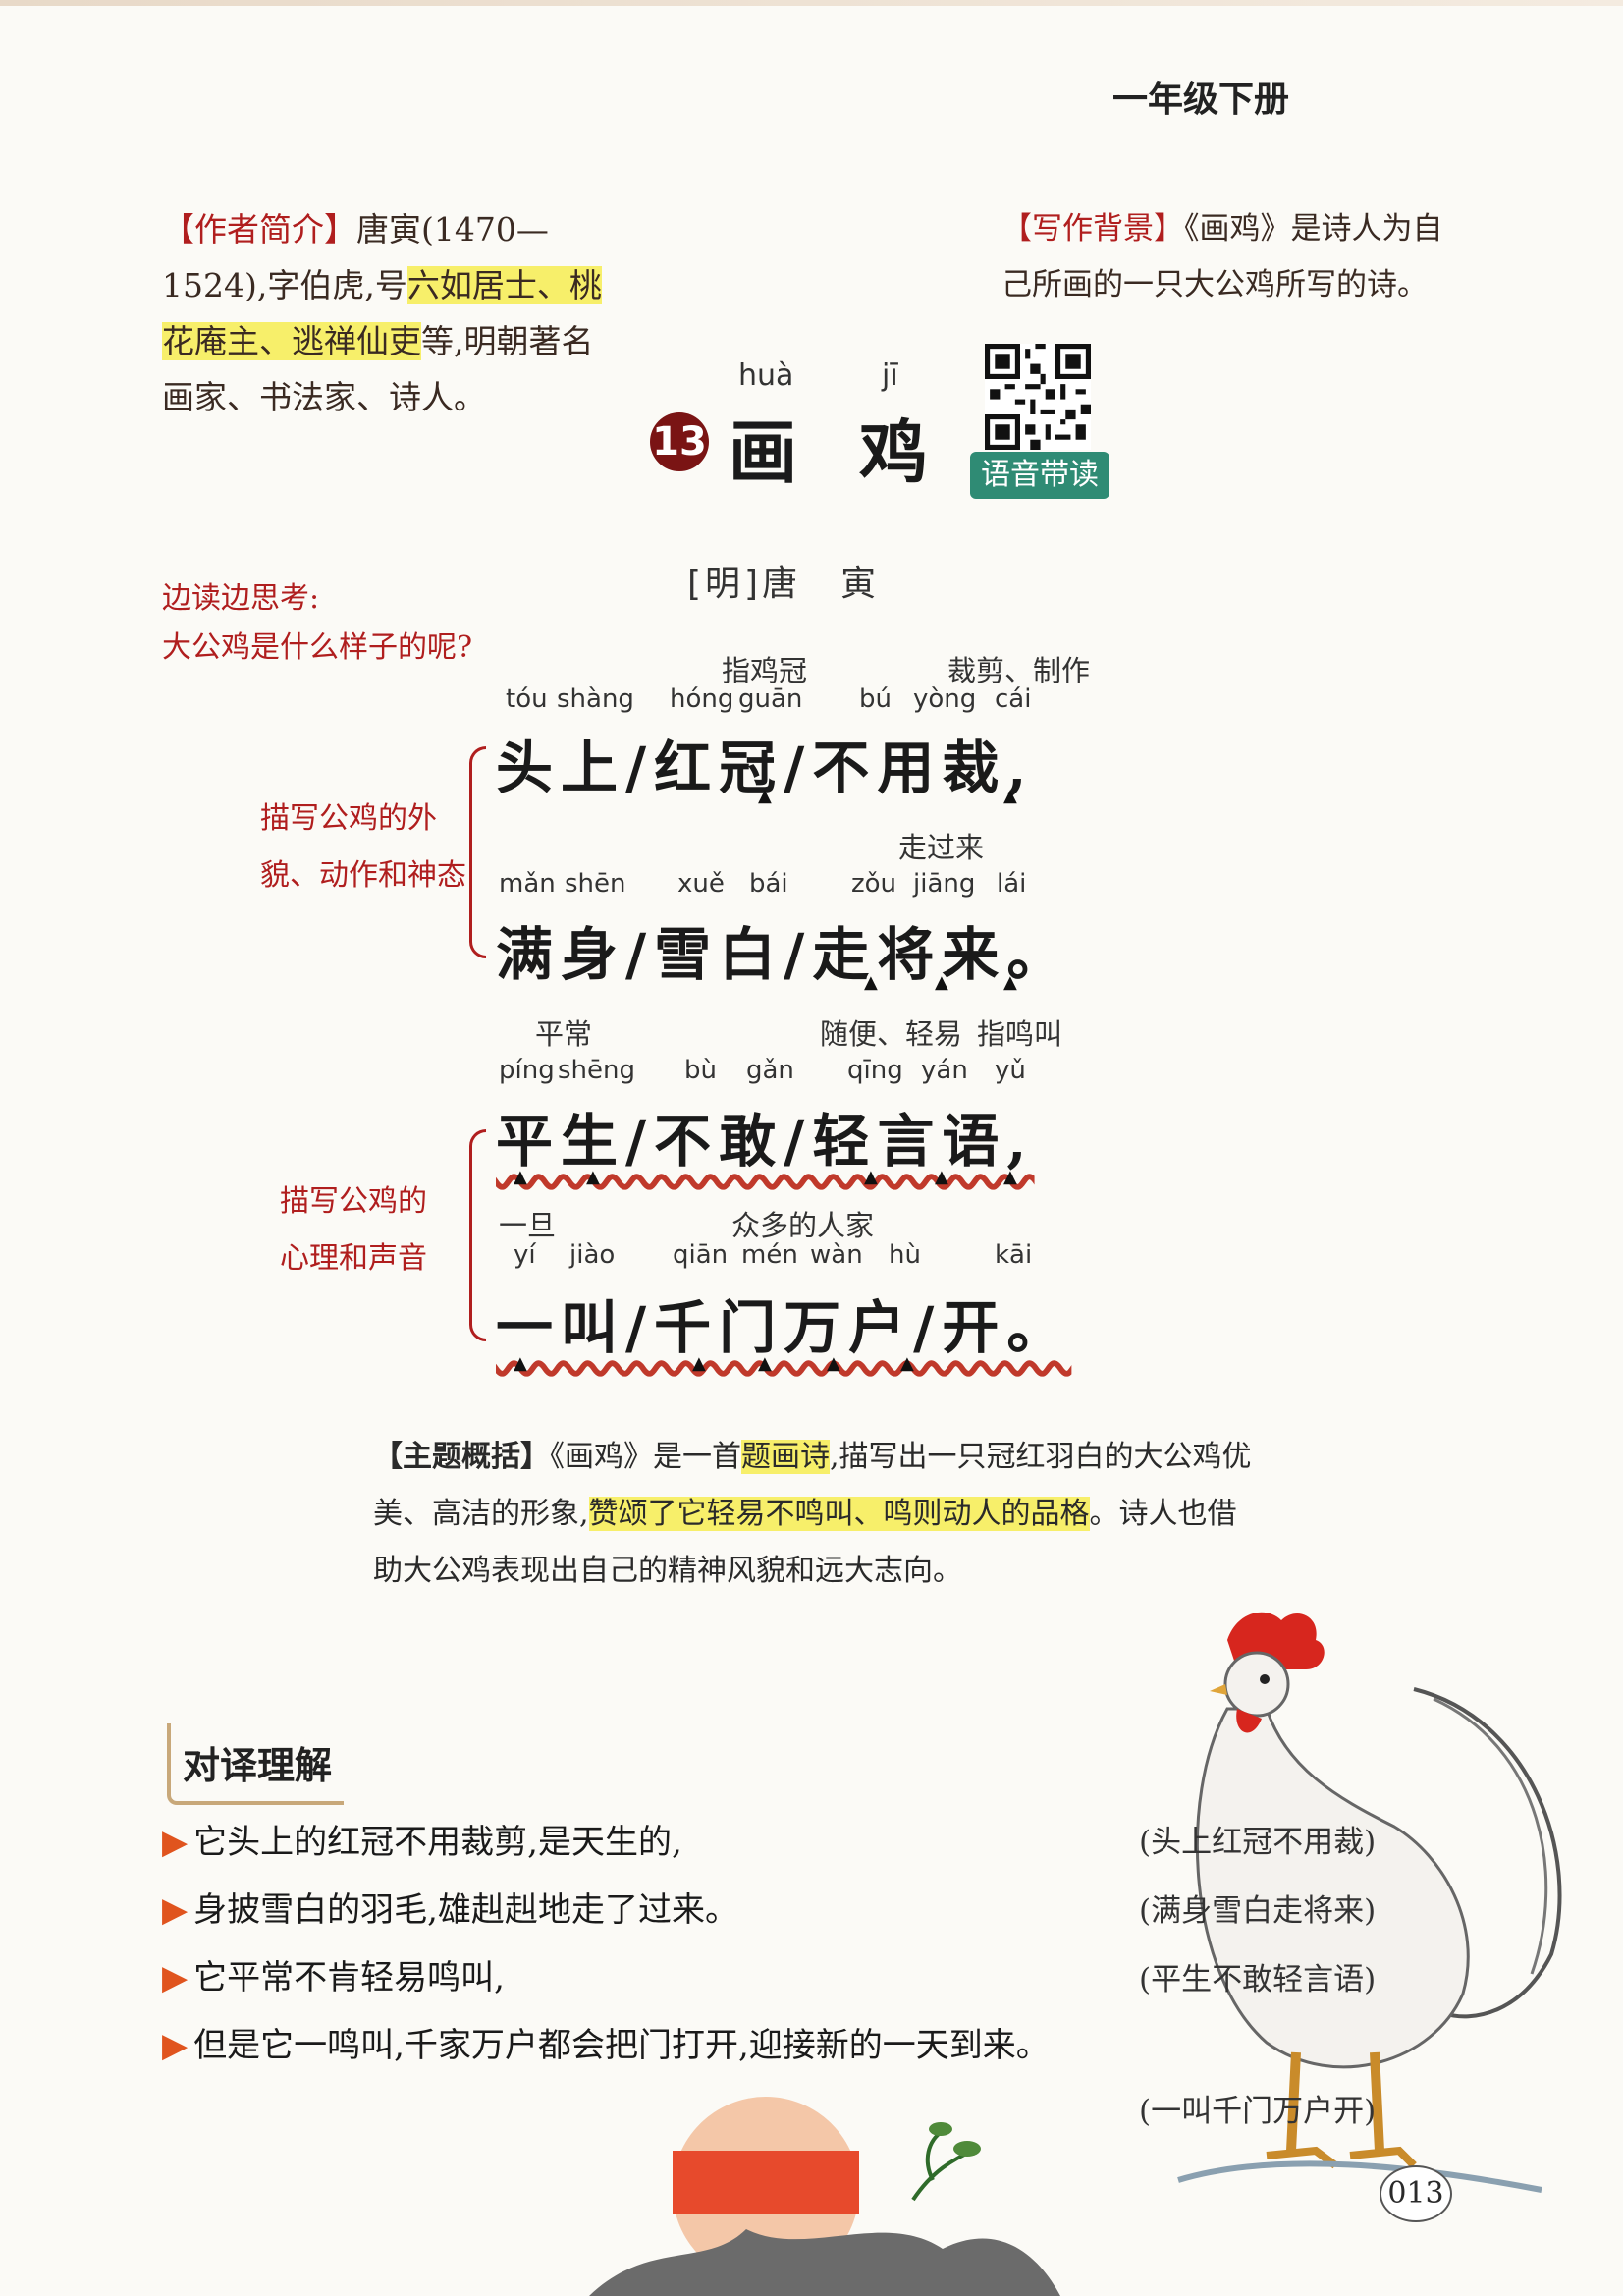 This screenshot has height=2296, width=1623. What do you see at coordinates (564, 1034) in the screenshot?
I see `poem-note: 平常` at bounding box center [564, 1034].